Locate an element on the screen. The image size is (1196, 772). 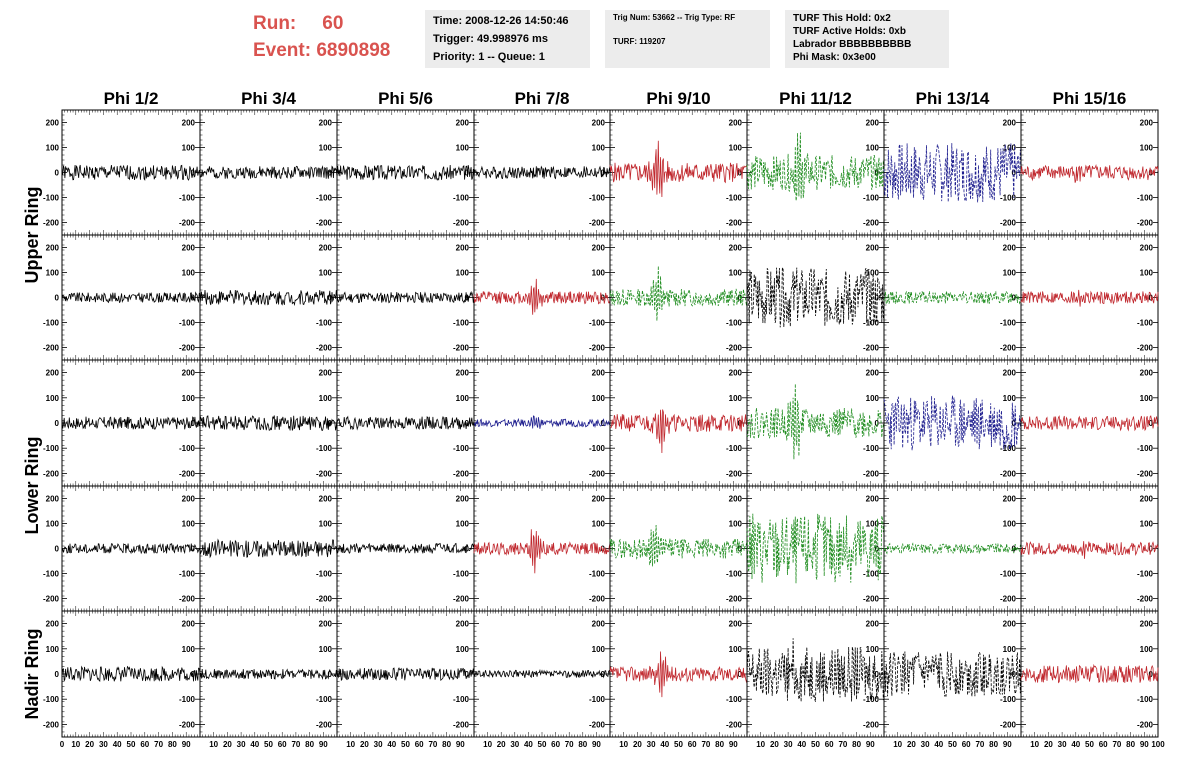
column-title: Phi 15/16 is located at coordinates (1090, 98).